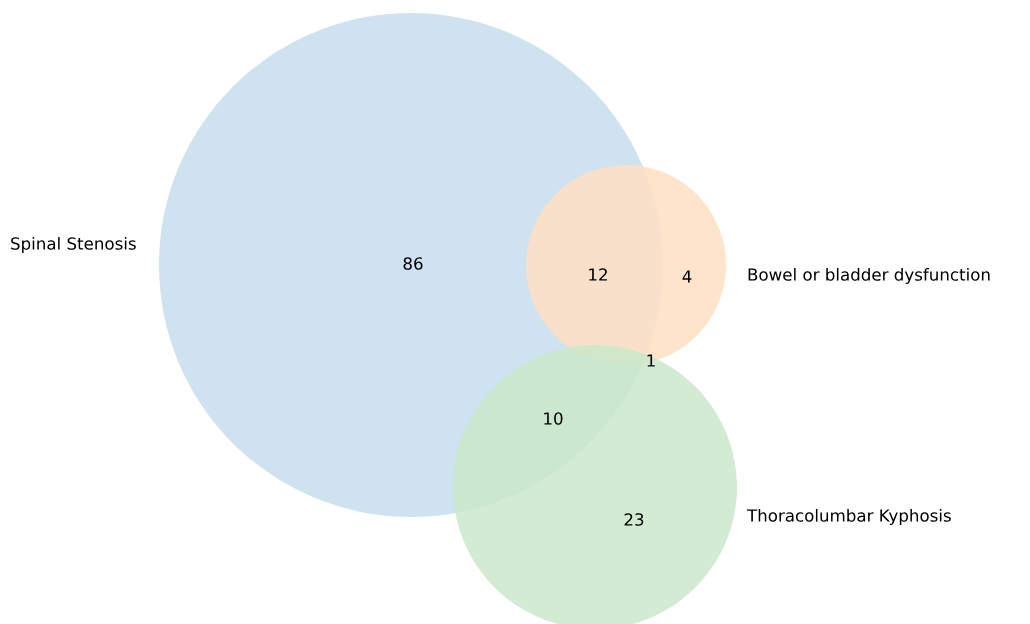 The width and height of the screenshot is (1030, 624). What do you see at coordinates (651, 360) in the screenshot?
I see `text: 1` at bounding box center [651, 360].